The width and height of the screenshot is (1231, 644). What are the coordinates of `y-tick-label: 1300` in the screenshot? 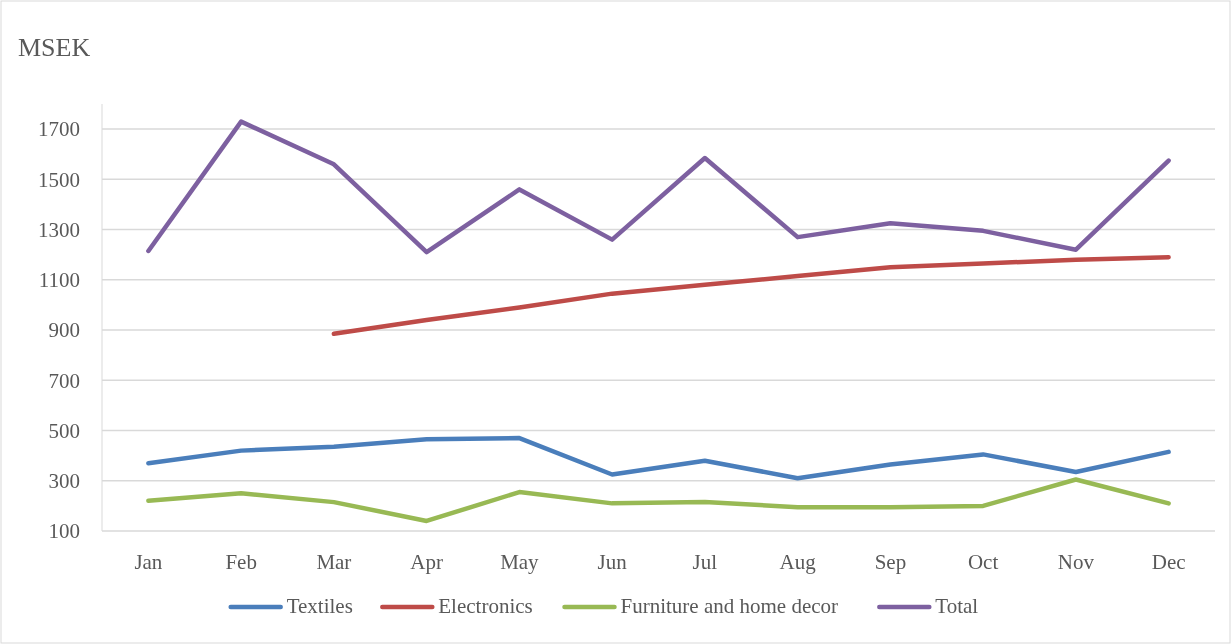 It's located at (59, 229).